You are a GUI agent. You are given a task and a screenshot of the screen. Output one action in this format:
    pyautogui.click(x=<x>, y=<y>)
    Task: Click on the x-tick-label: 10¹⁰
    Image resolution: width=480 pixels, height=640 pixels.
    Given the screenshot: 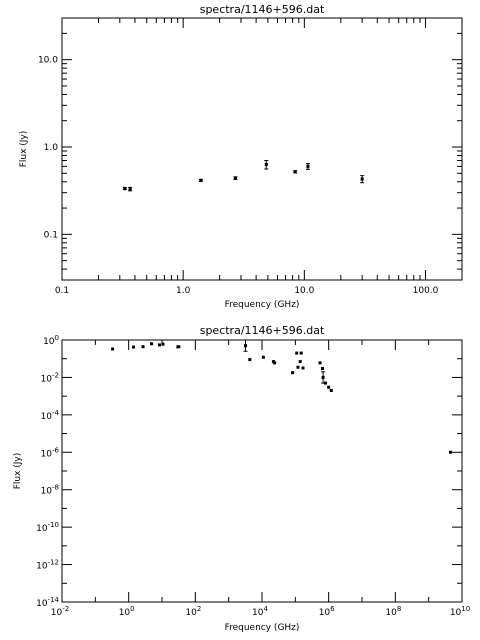 What is the action you would take?
    pyautogui.click(x=460, y=611)
    